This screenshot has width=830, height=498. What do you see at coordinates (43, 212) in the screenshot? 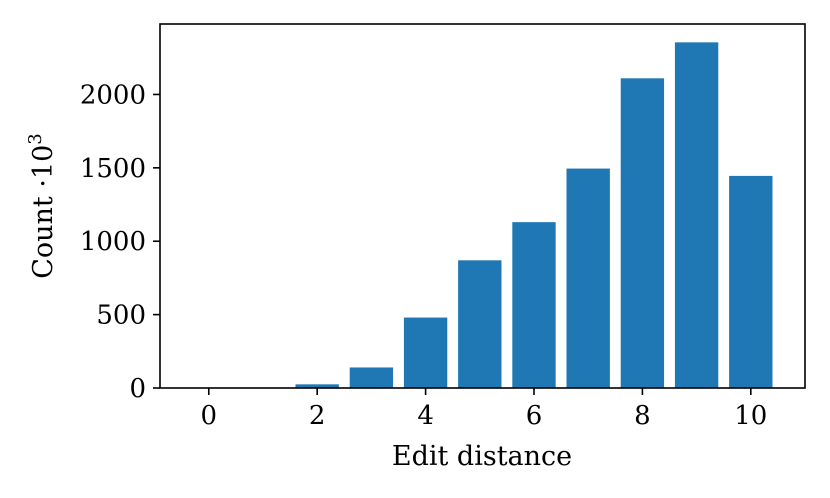
I see `y-axis-label-base: Count ·10` at bounding box center [43, 212].